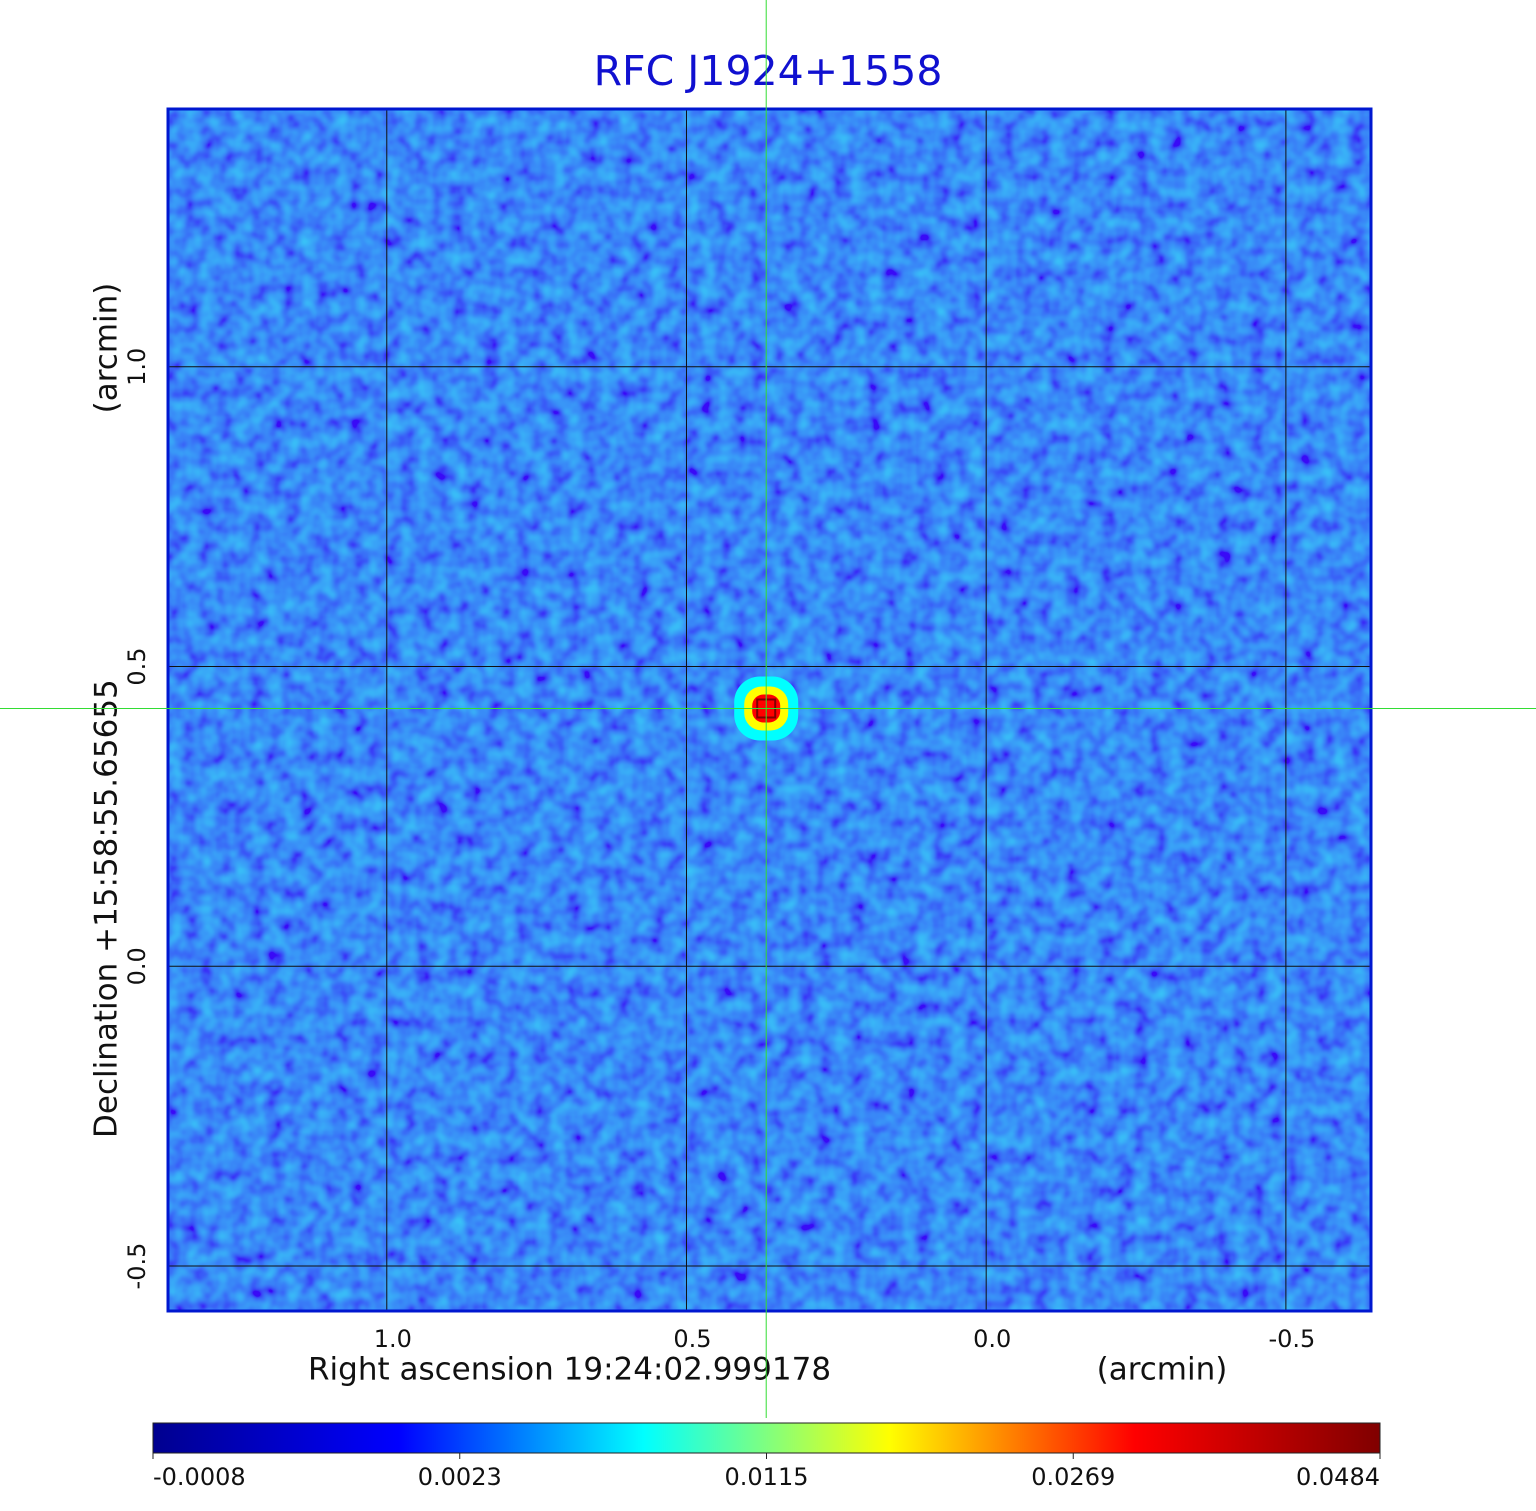 Image resolution: width=1536 pixels, height=1511 pixels. What do you see at coordinates (199, 1477) in the screenshot?
I see `colorbar-tick-label: -0.0008` at bounding box center [199, 1477].